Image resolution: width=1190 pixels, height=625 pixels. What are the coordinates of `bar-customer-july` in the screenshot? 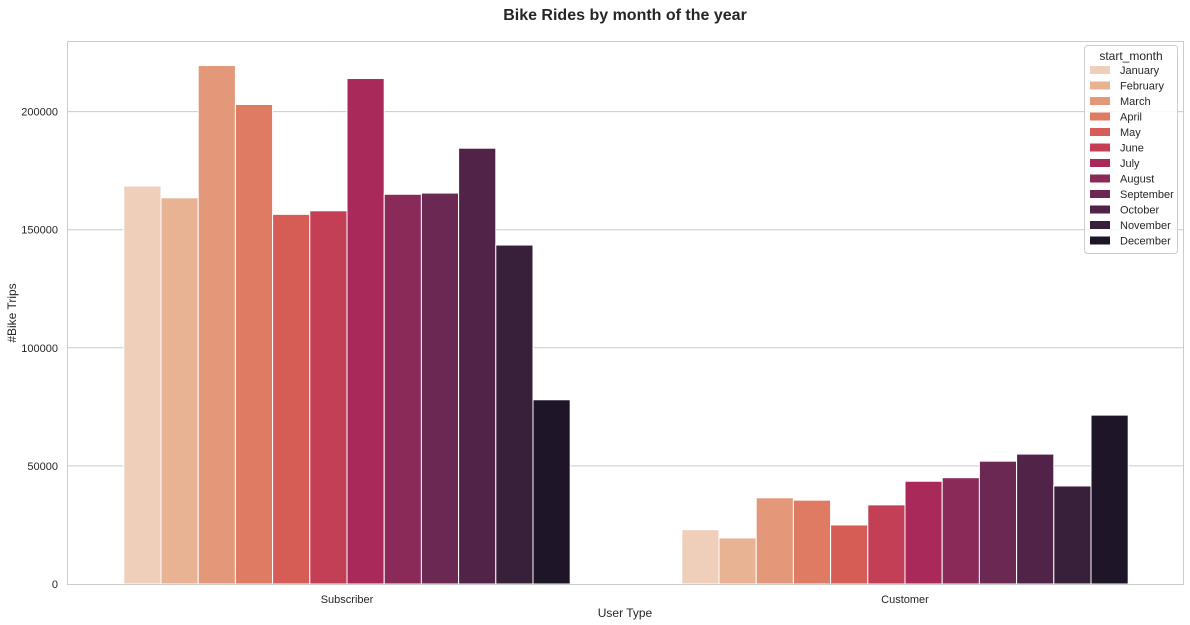 It's located at (923, 532).